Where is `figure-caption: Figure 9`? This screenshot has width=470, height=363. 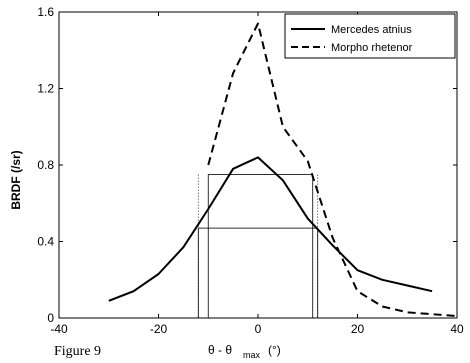
figure-caption: Figure 9 is located at coordinates (77, 351).